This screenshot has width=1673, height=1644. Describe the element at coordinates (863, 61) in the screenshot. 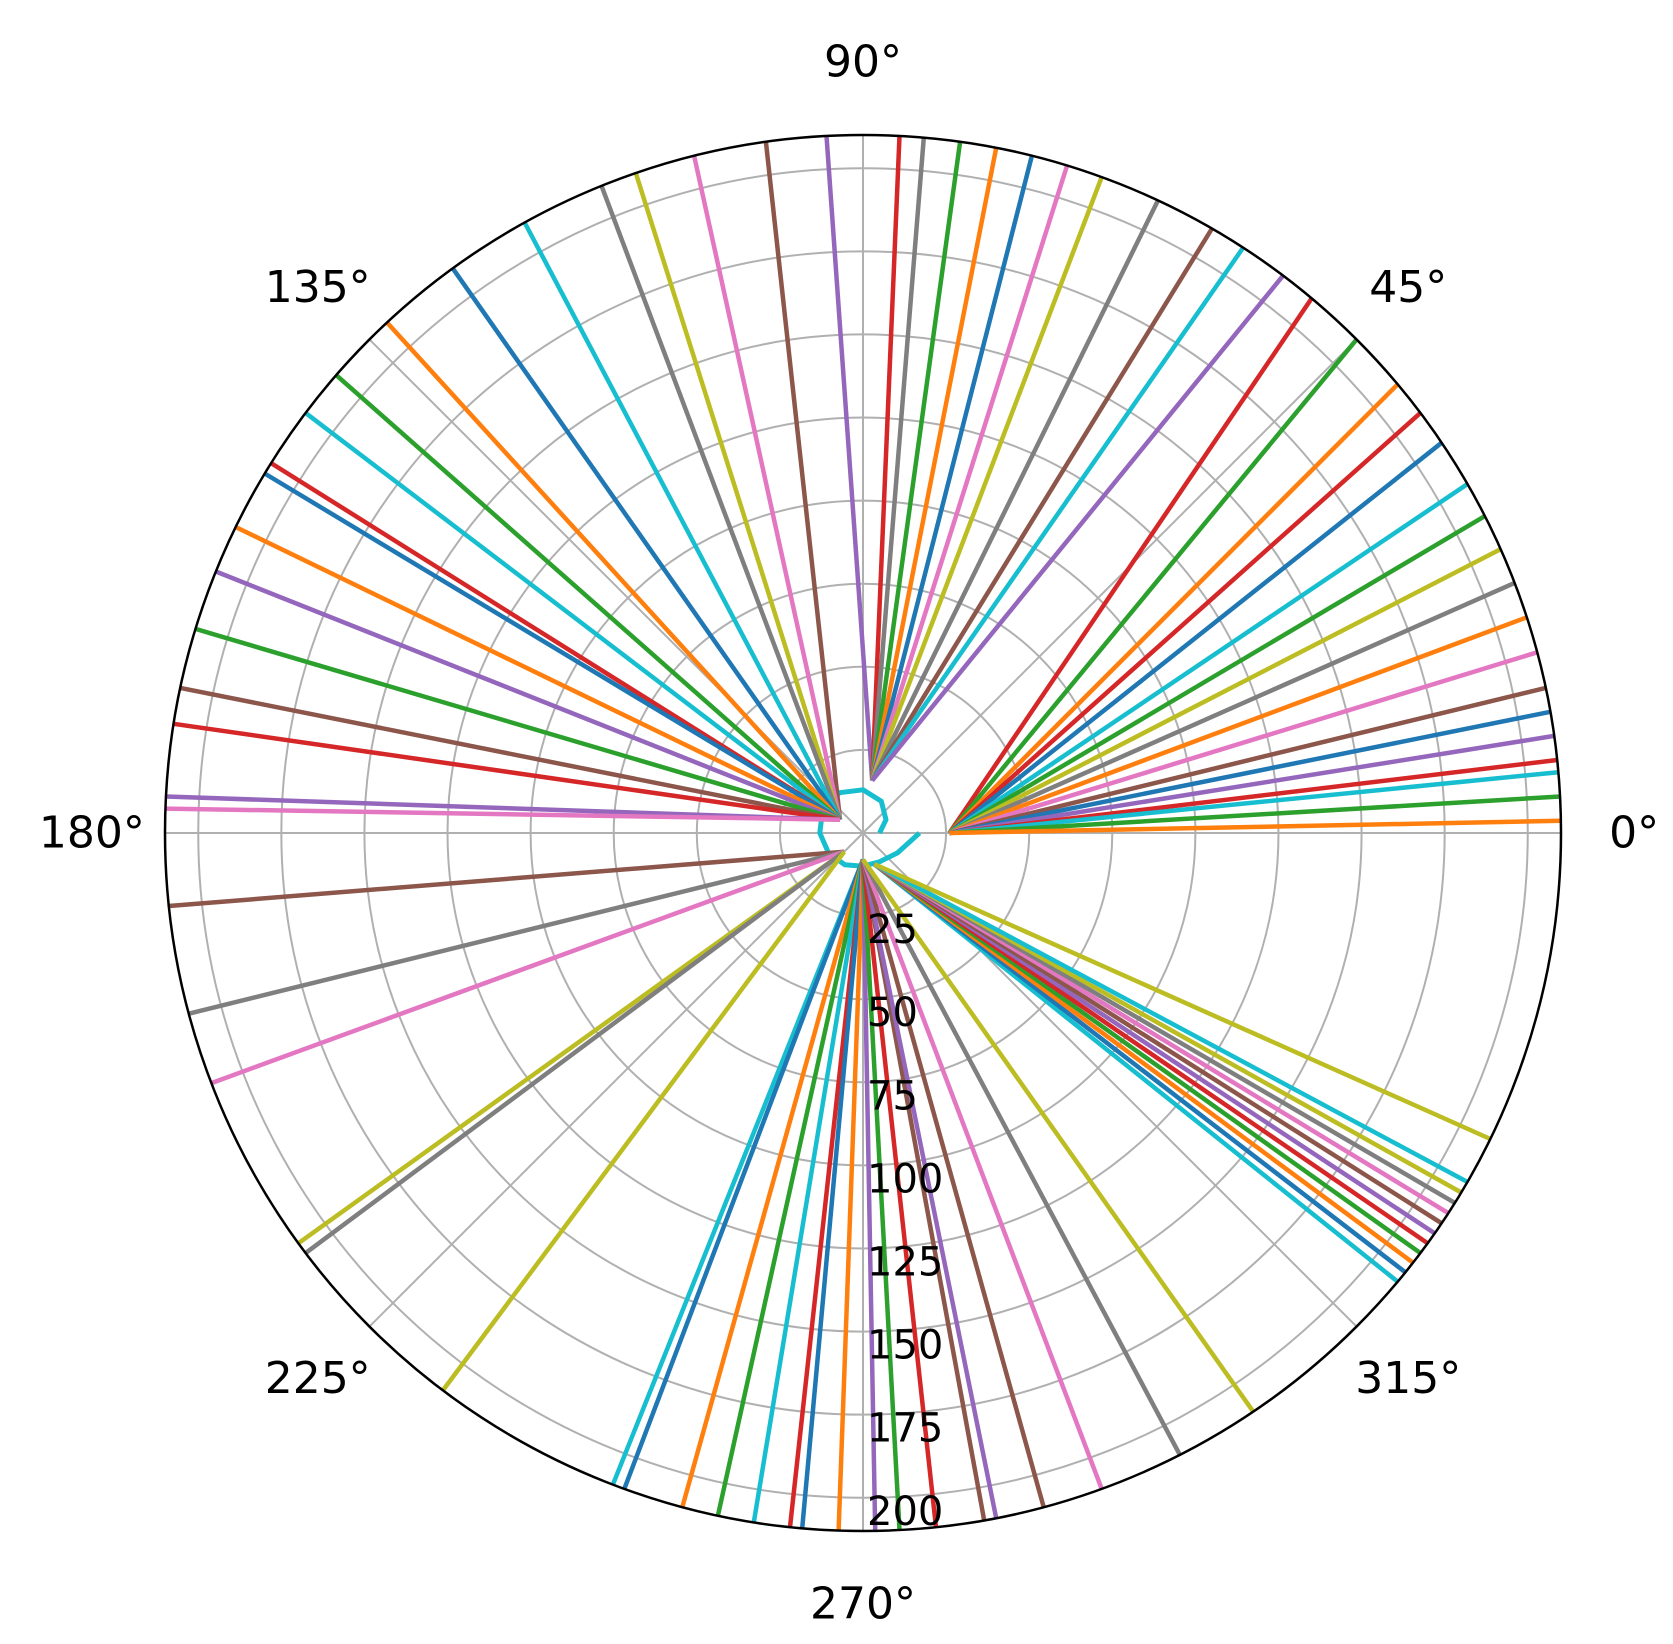

I see `theta-tick-label: 90°` at that location.